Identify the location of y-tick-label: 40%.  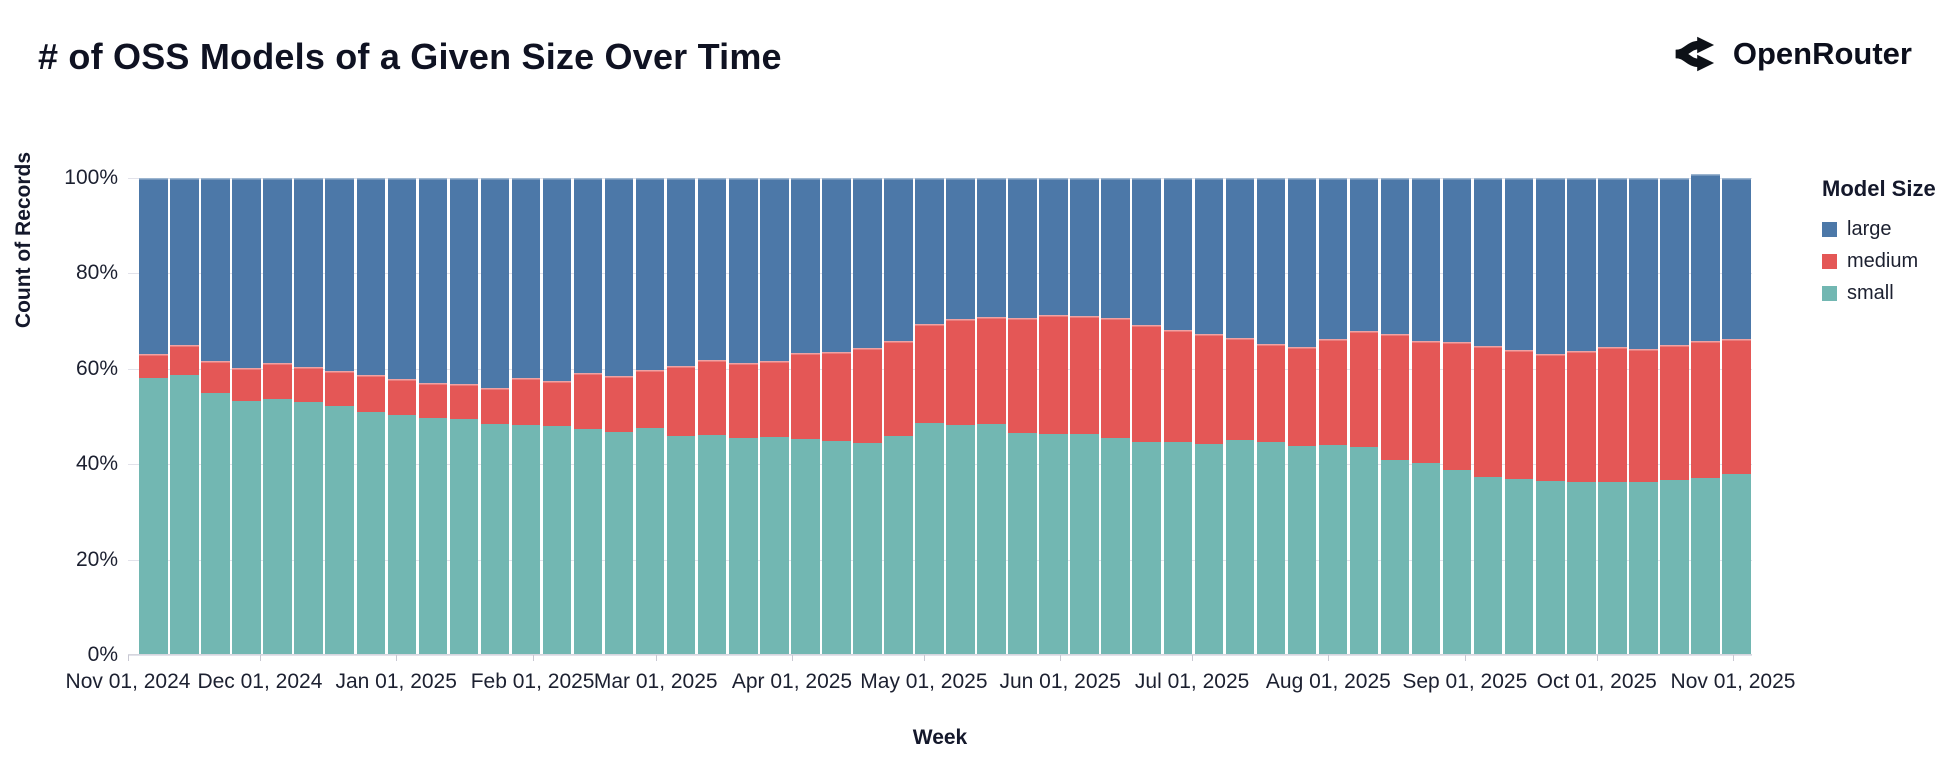
(96, 464).